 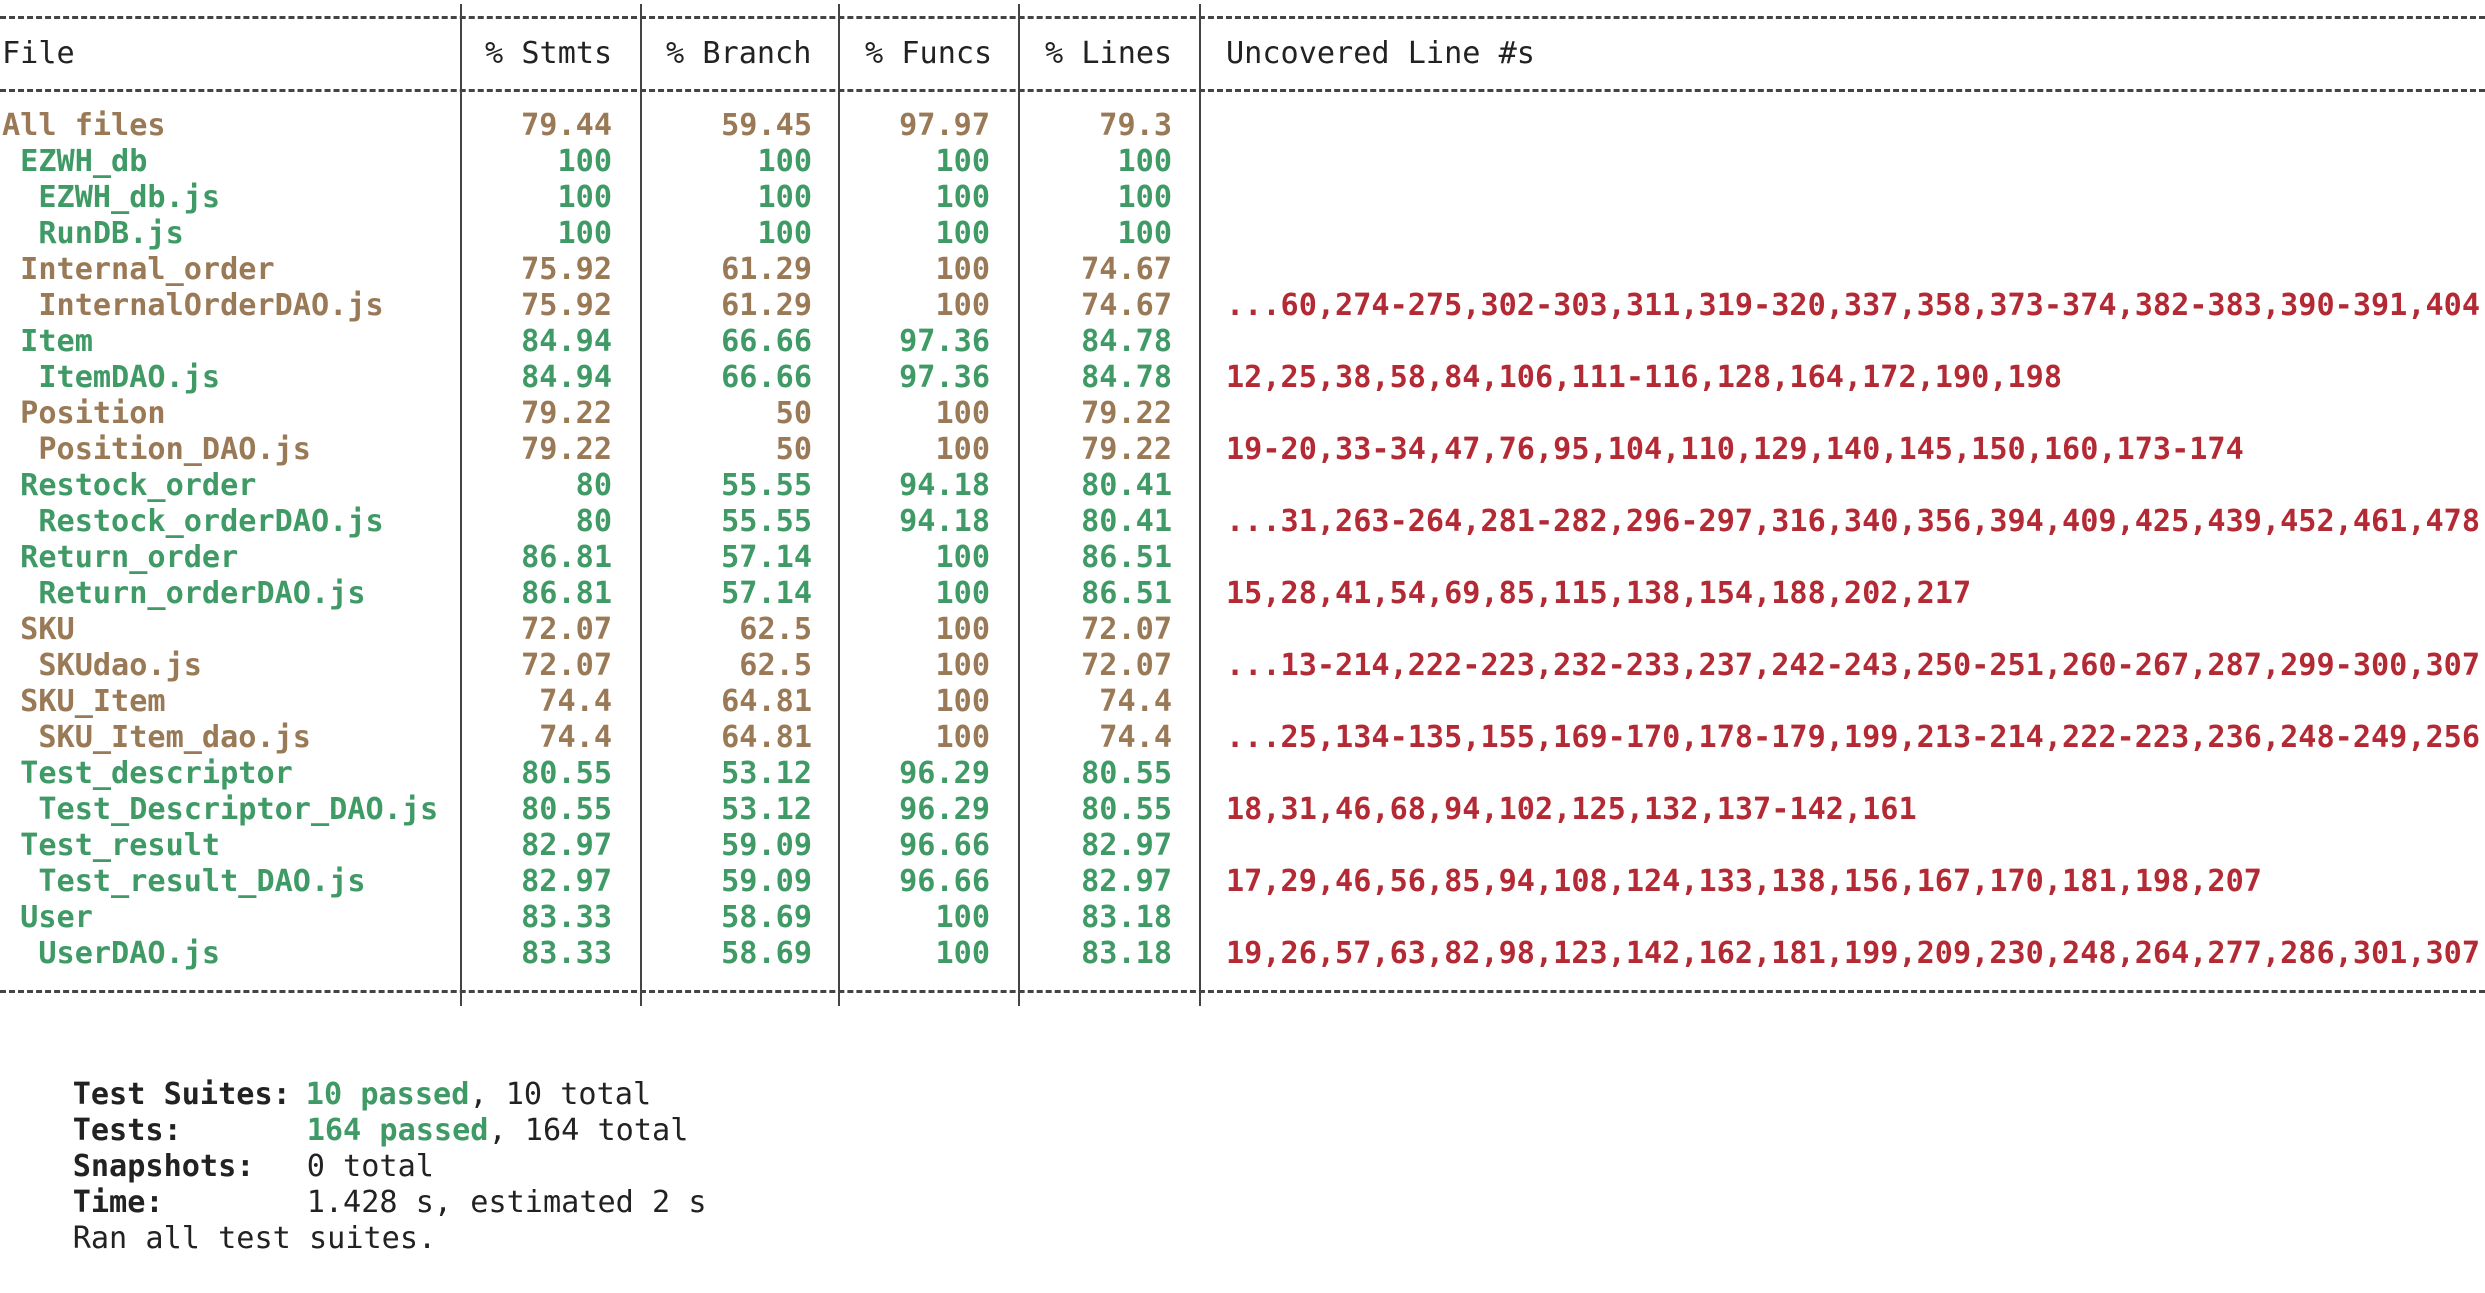 I want to click on cell-file: Test_Descriptor_DAO.js, so click(x=220, y=809).